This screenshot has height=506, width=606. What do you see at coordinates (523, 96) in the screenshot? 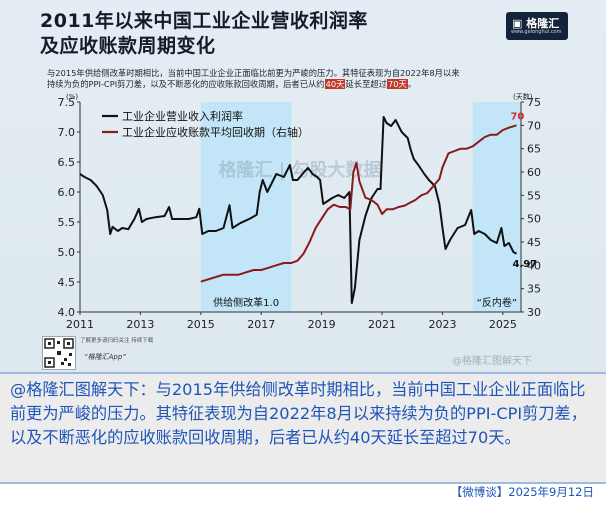
I see `y-axis-unit-right: (天数)` at bounding box center [523, 96].